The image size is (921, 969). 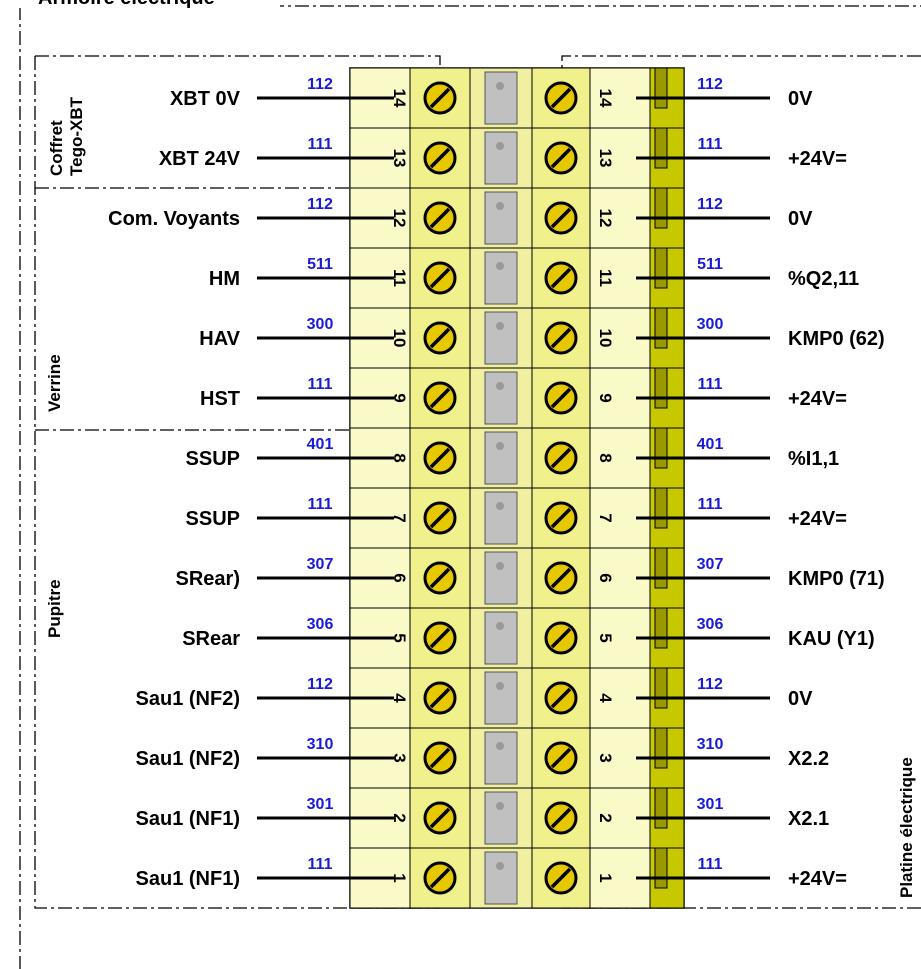 I want to click on terminal-number-right: 7, so click(x=605, y=517).